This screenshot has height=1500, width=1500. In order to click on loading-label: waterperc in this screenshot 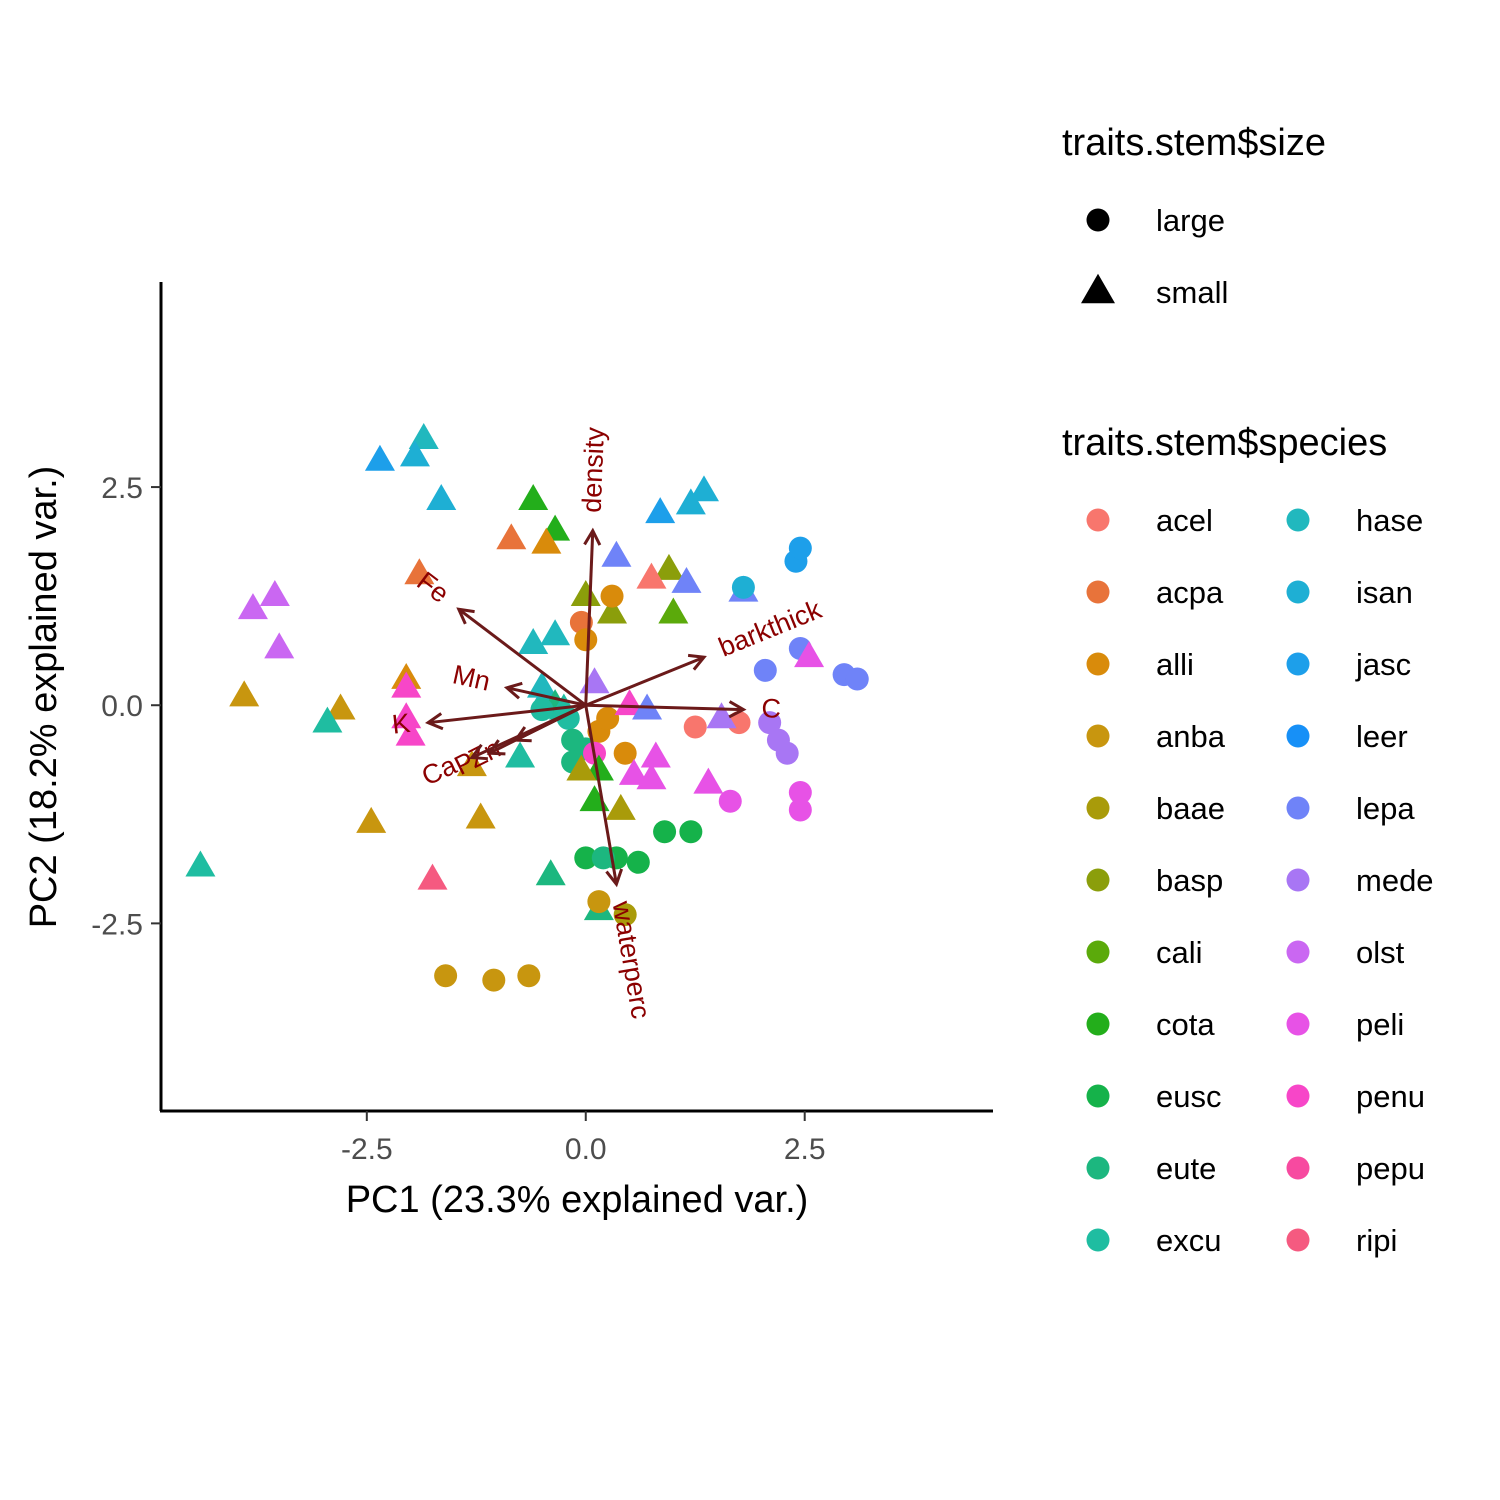, I will do `click(631, 959)`.